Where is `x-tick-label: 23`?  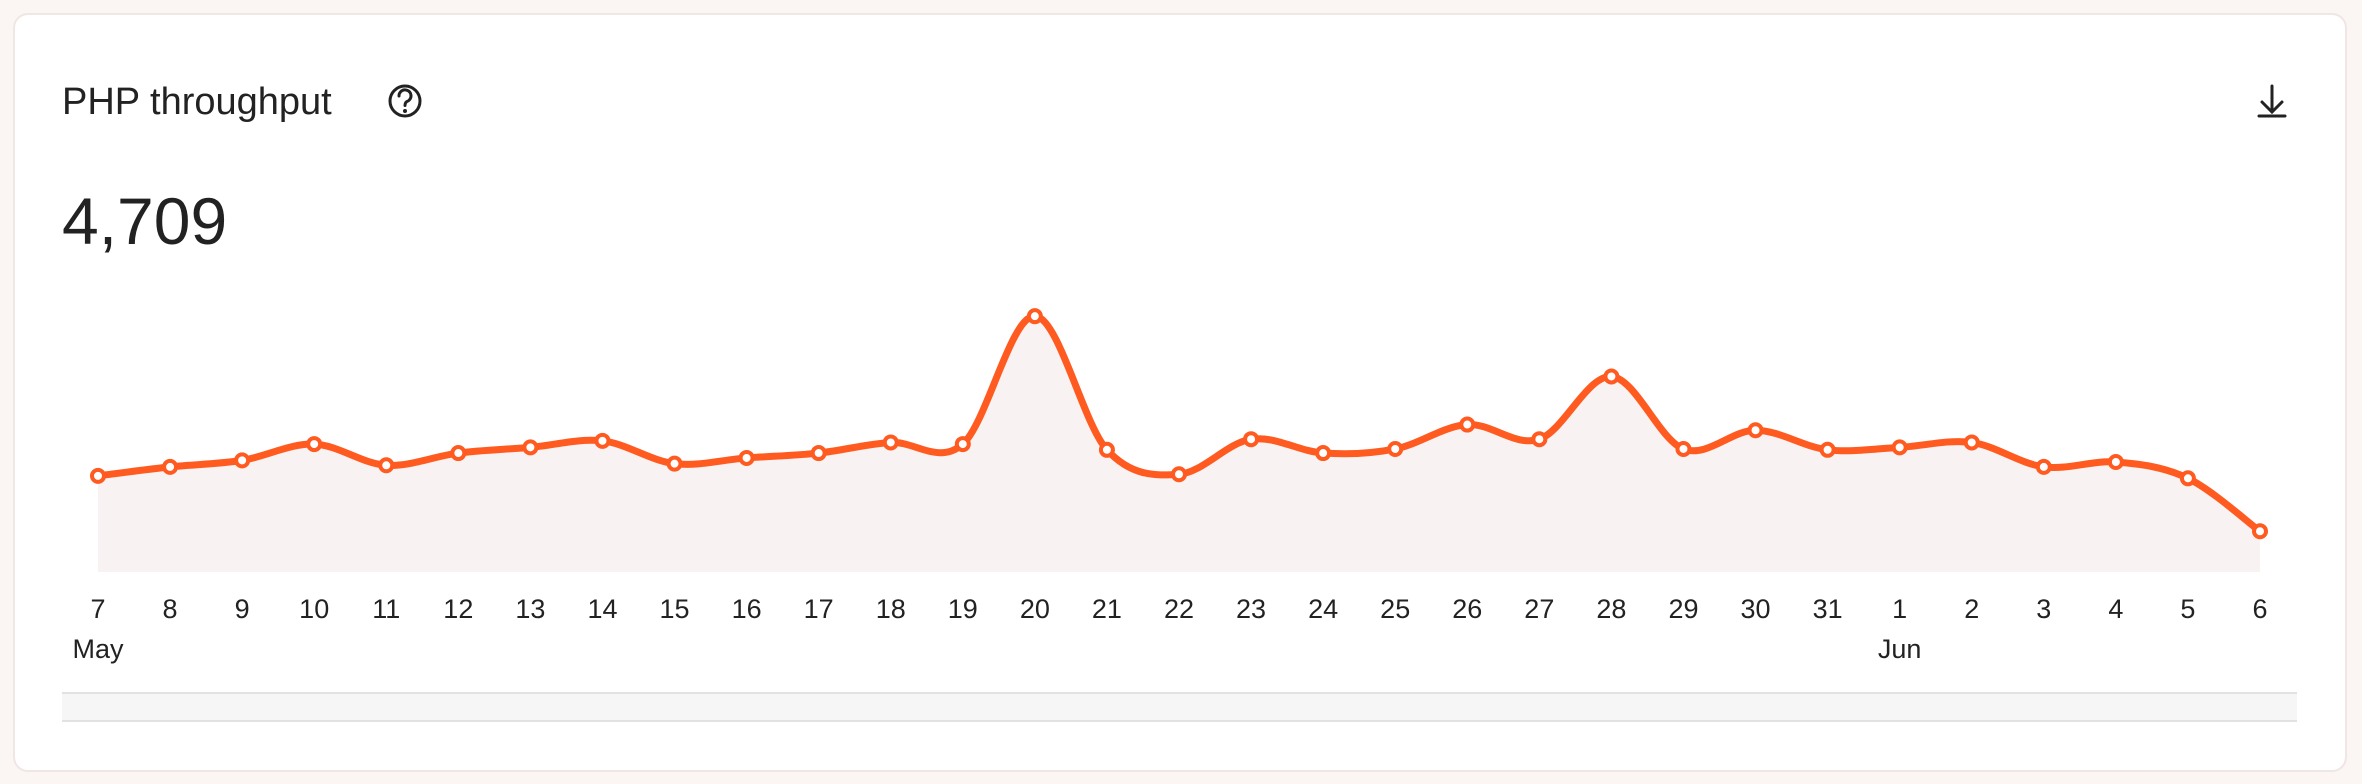
x-tick-label: 23 is located at coordinates (1251, 609).